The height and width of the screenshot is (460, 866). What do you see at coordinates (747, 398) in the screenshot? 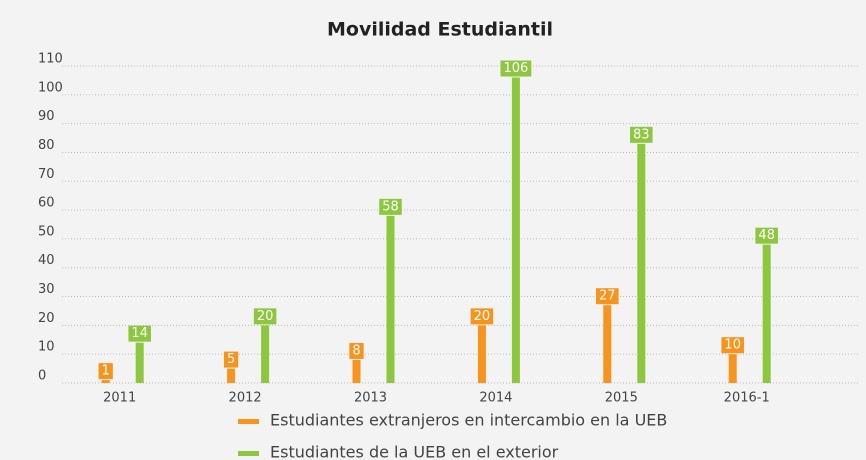
I see `x-tick-label: 2016-1` at bounding box center [747, 398].